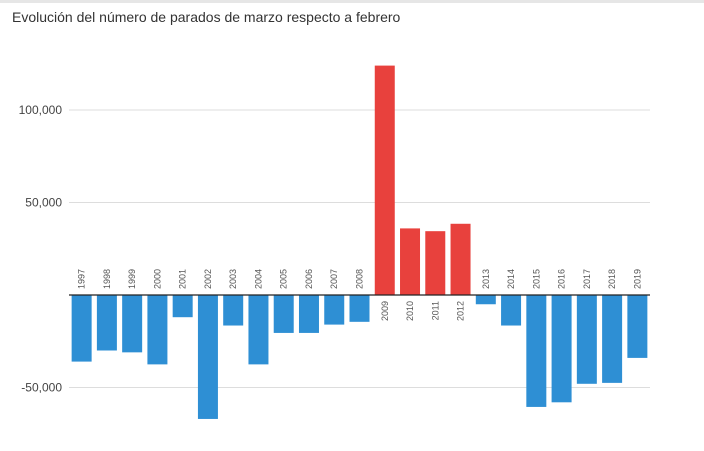 The image size is (704, 451). Describe the element at coordinates (157, 330) in the screenshot. I see `bar-2000` at that location.